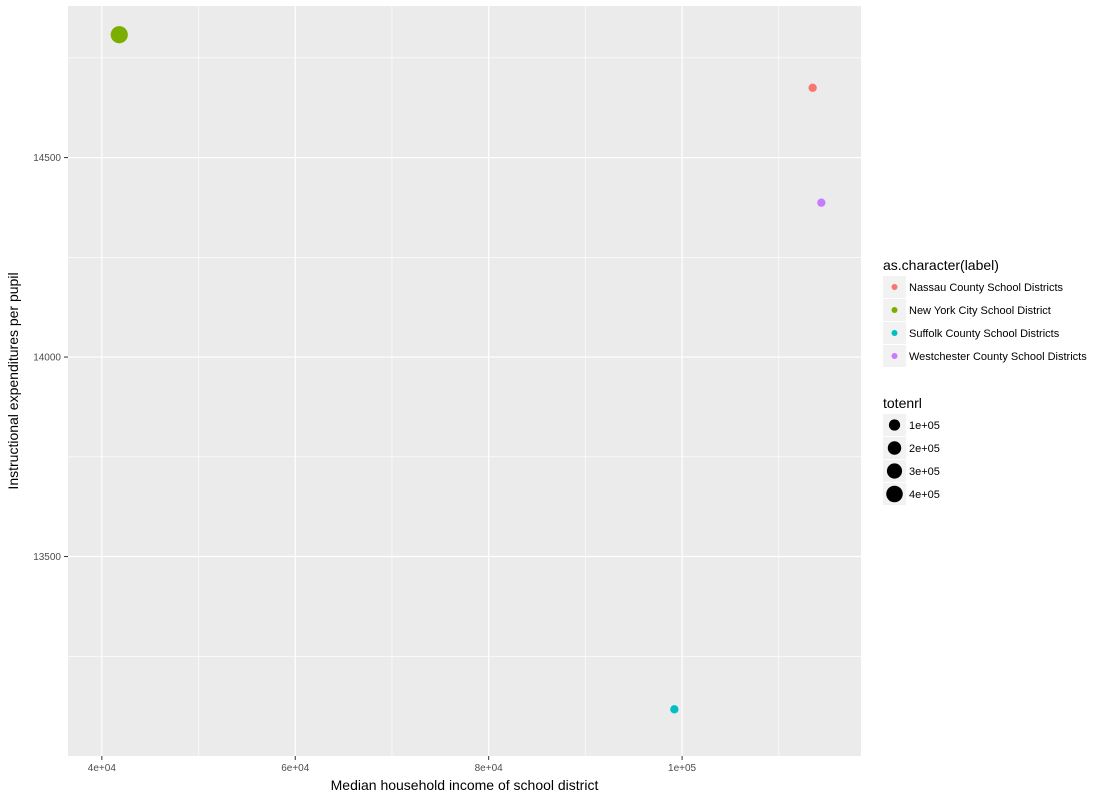  What do you see at coordinates (489, 768) in the screenshot?
I see `x-tick-label: 8e+04` at bounding box center [489, 768].